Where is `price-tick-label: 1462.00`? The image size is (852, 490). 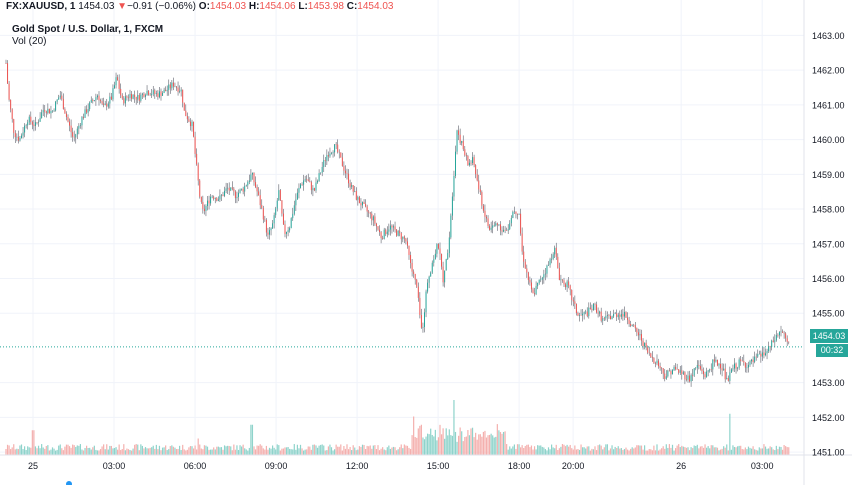
price-tick-label: 1462.00 is located at coordinates (828, 71).